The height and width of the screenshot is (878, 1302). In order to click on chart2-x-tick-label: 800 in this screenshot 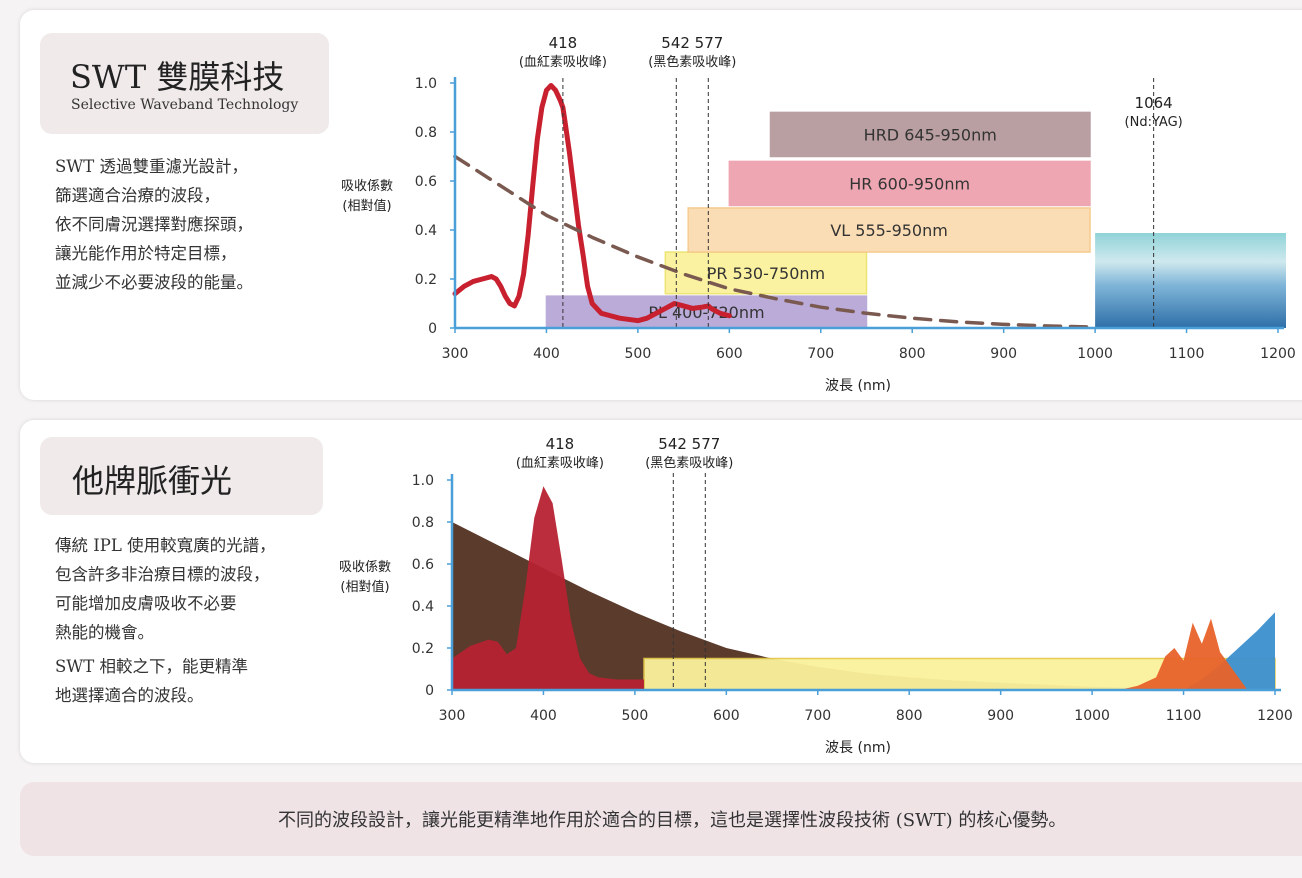, I will do `click(909, 716)`.